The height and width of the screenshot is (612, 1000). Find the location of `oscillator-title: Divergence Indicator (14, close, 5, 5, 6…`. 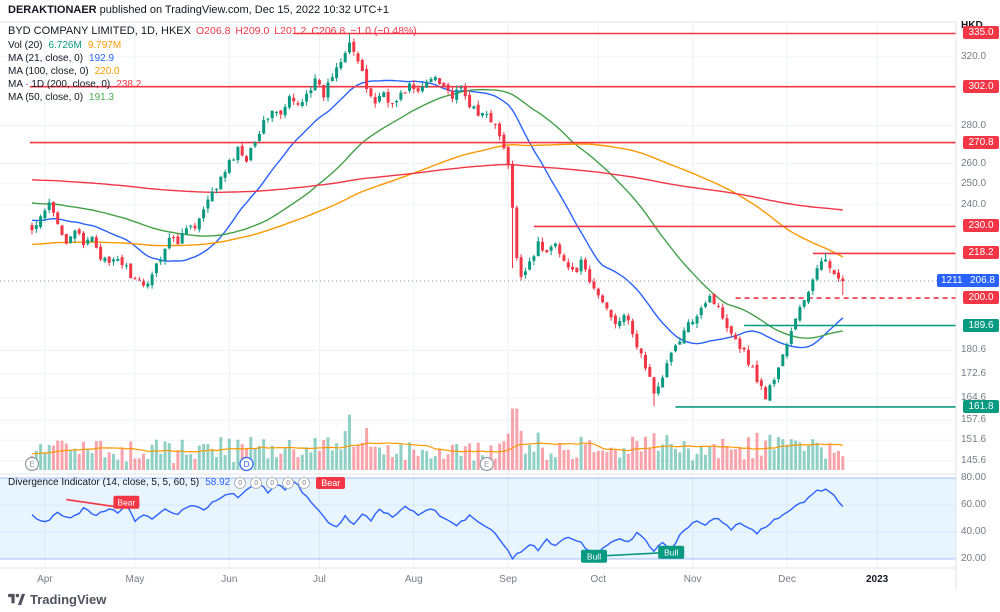

oscillator-title: Divergence Indicator (14, close, 5, 5, 6… is located at coordinates (104, 482).